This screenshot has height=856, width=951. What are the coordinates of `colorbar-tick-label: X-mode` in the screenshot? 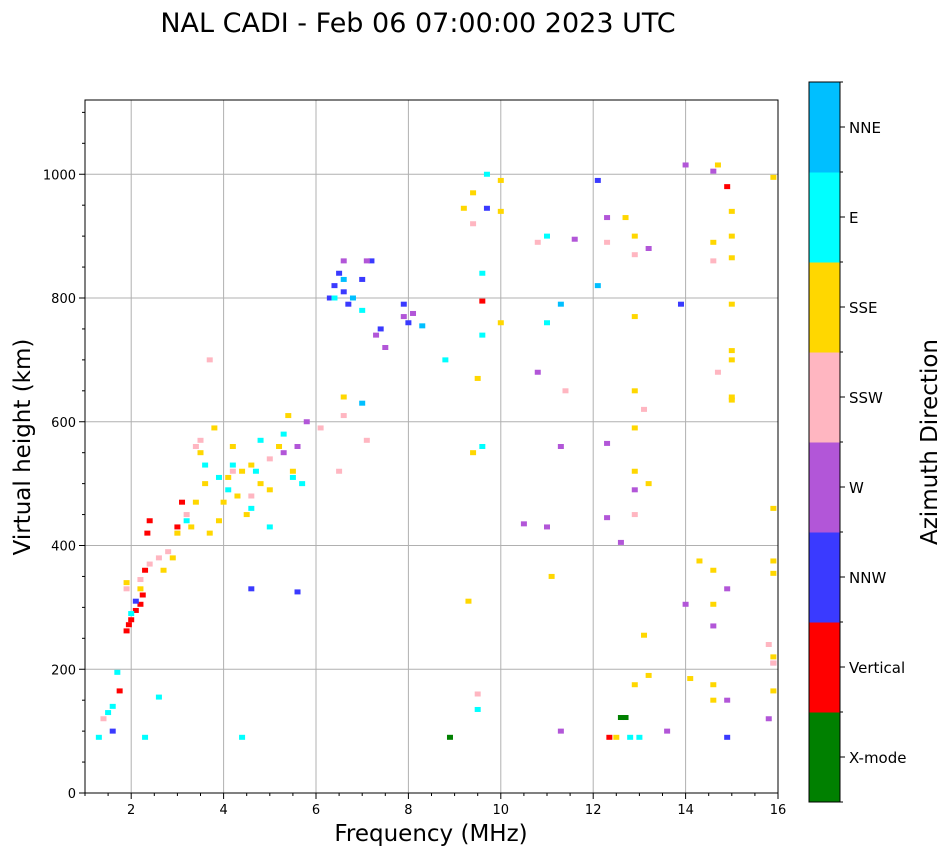 It's located at (877, 758).